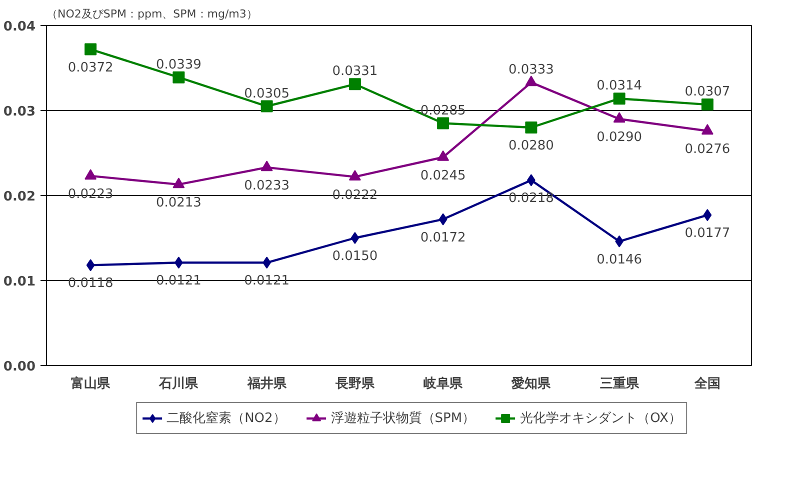  Describe the element at coordinates (91, 68) in the screenshot. I see `data-label: 0.0372` at that location.